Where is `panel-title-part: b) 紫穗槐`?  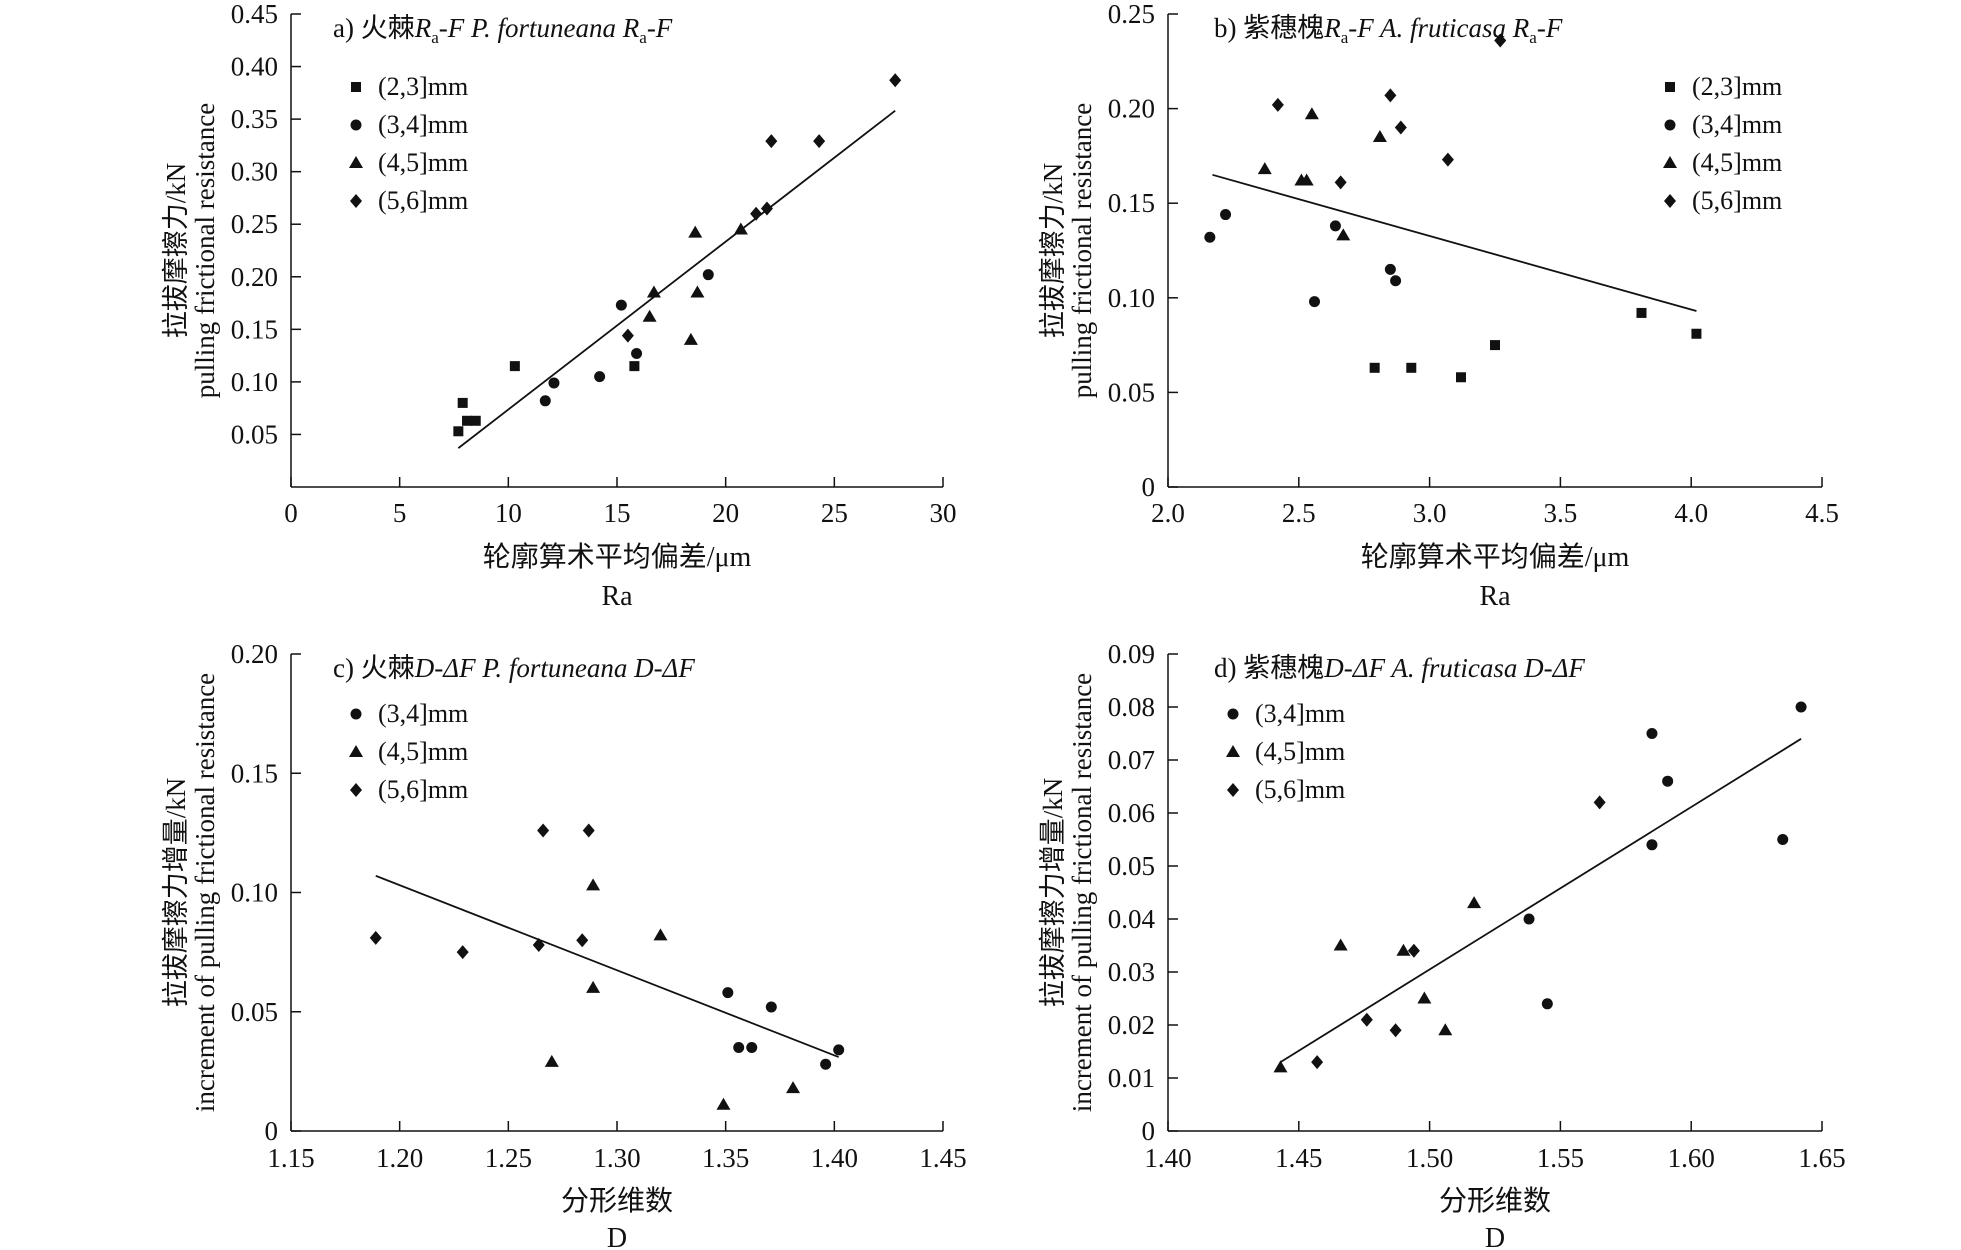
panel-title-part: b) 紫穗槐 is located at coordinates (1269, 28).